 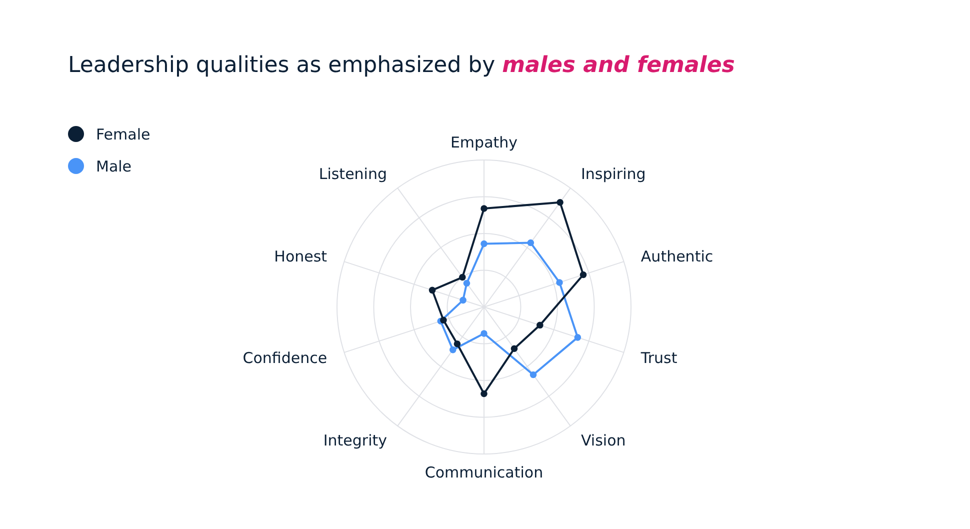 What do you see at coordinates (301, 256) in the screenshot?
I see `spoke-label: Honest` at bounding box center [301, 256].